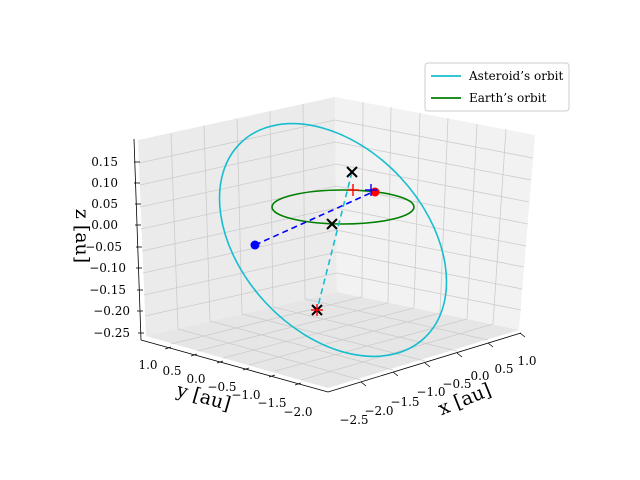  I want to click on legend: Asteroid’s orbit Earth’s orbit, so click(497, 87).